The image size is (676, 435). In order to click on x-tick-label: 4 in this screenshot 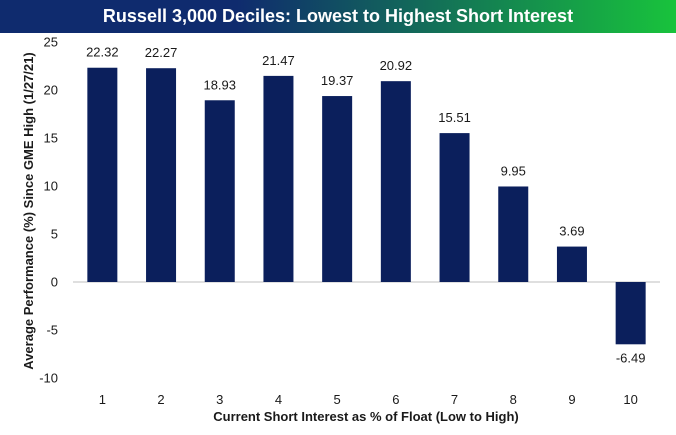, I will do `click(278, 399)`.